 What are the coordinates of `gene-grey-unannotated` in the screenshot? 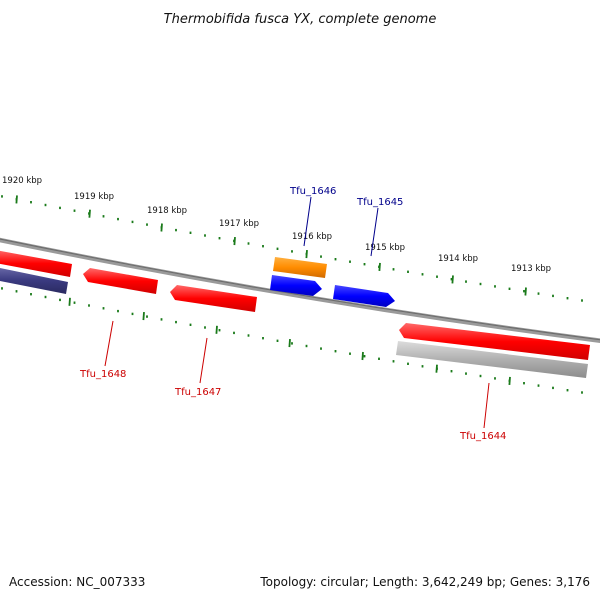 It's located at (492, 359).